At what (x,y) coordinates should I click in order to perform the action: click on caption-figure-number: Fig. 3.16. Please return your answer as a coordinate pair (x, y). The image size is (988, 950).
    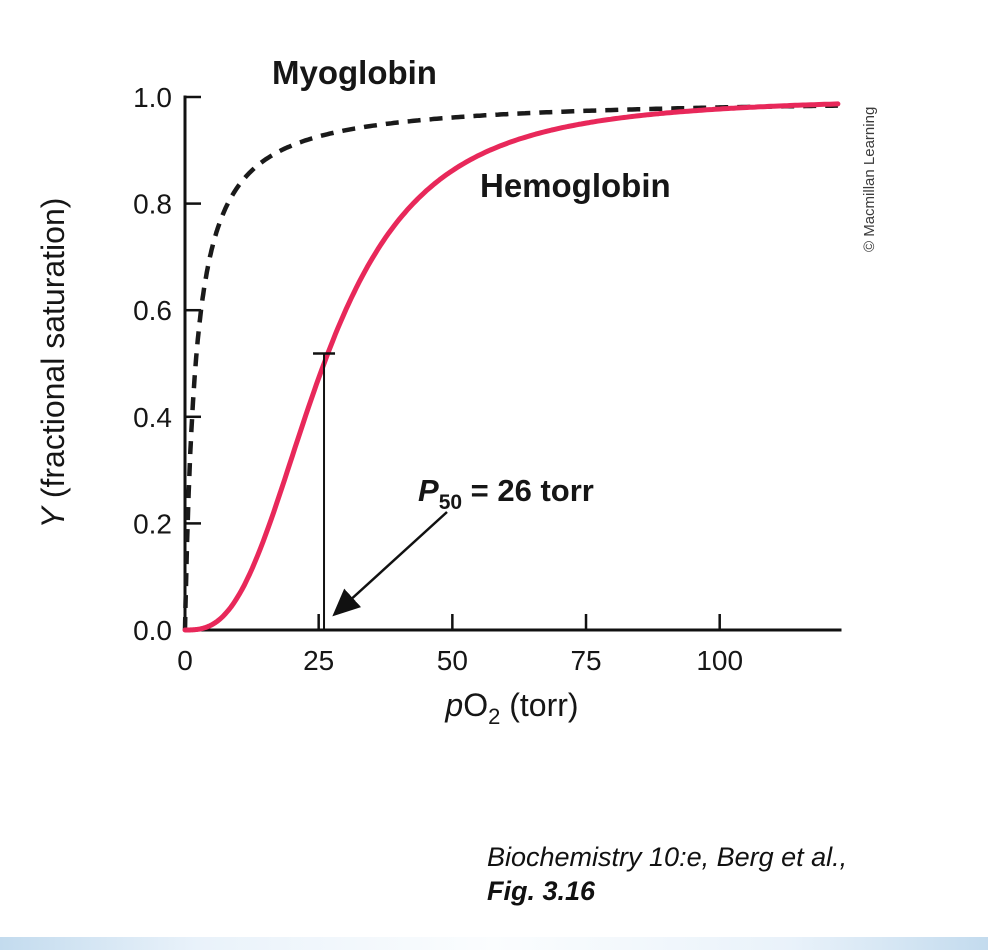
    Looking at the image, I should click on (541, 891).